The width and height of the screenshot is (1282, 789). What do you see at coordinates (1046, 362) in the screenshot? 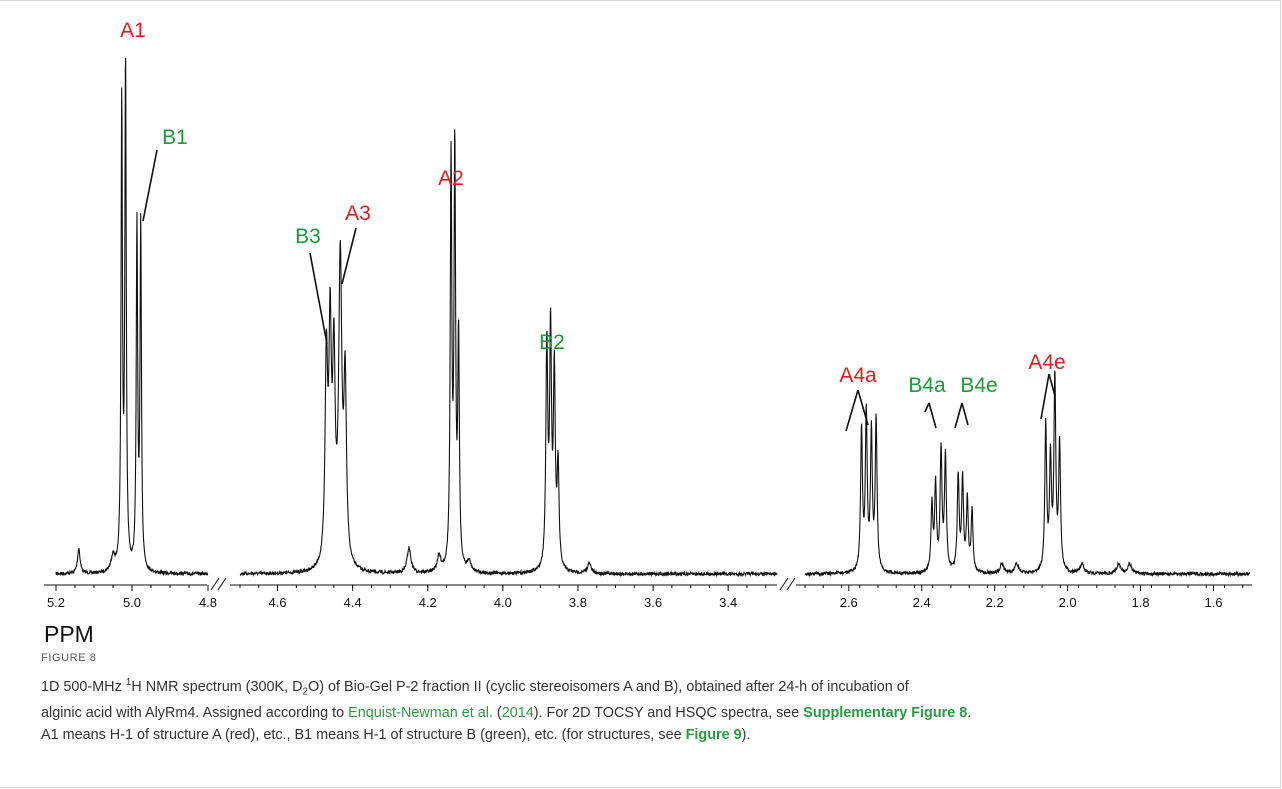
I see `peak-label-a4e: A4e` at bounding box center [1046, 362].